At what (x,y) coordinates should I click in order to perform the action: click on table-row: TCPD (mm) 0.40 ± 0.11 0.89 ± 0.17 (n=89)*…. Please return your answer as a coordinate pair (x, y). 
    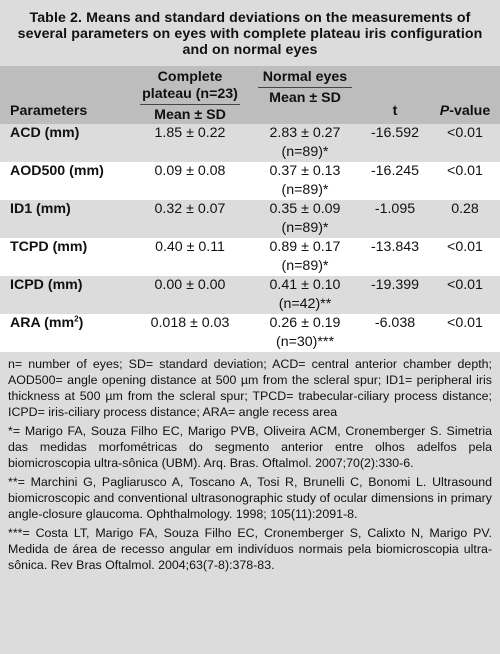
    Looking at the image, I should click on (250, 257).